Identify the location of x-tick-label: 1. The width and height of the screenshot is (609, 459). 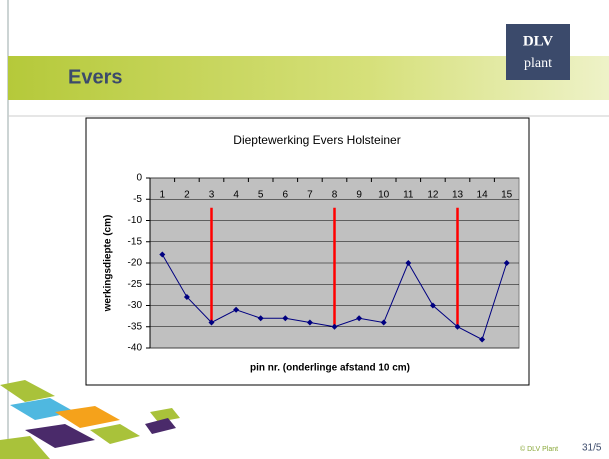
(163, 195).